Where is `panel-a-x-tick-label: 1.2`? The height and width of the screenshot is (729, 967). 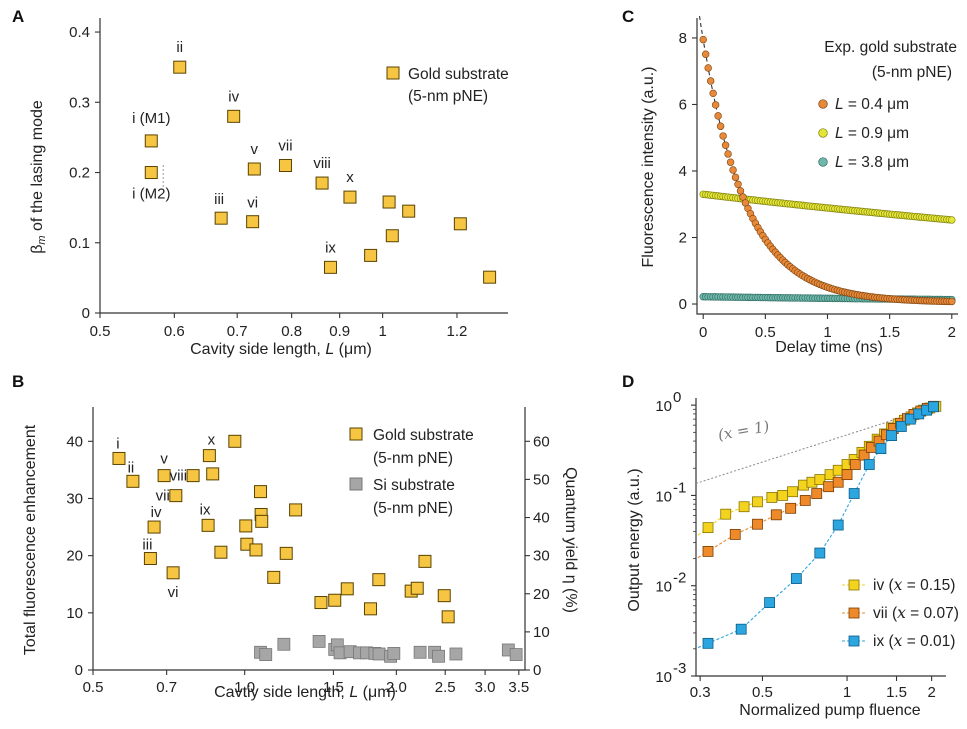 panel-a-x-tick-label: 1.2 is located at coordinates (457, 331).